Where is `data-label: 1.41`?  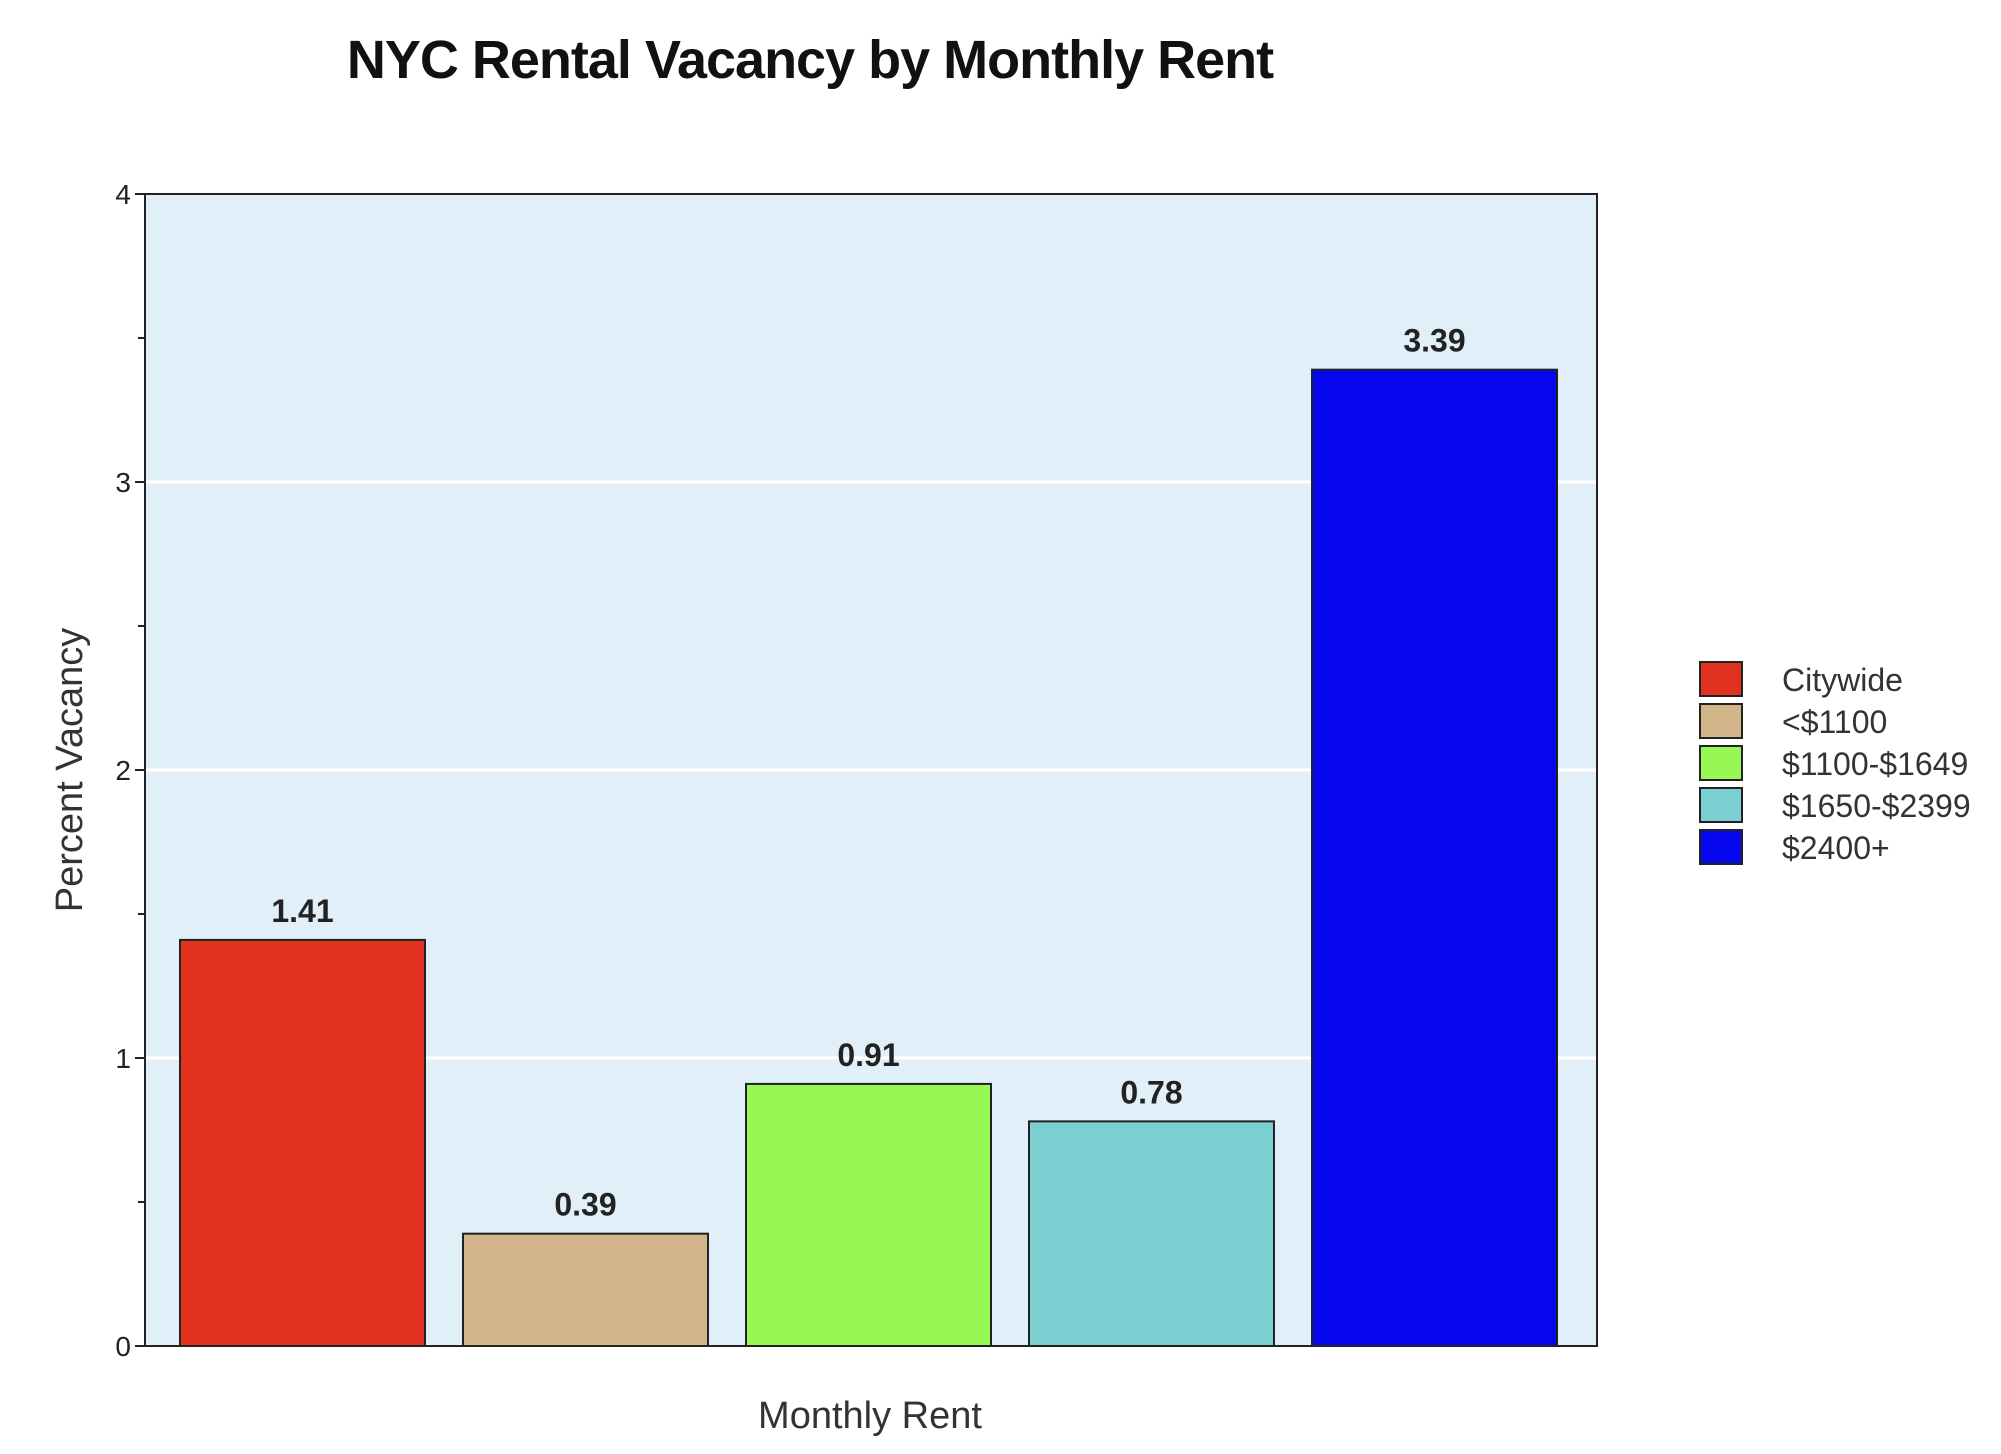
data-label: 1.41 is located at coordinates (302, 911).